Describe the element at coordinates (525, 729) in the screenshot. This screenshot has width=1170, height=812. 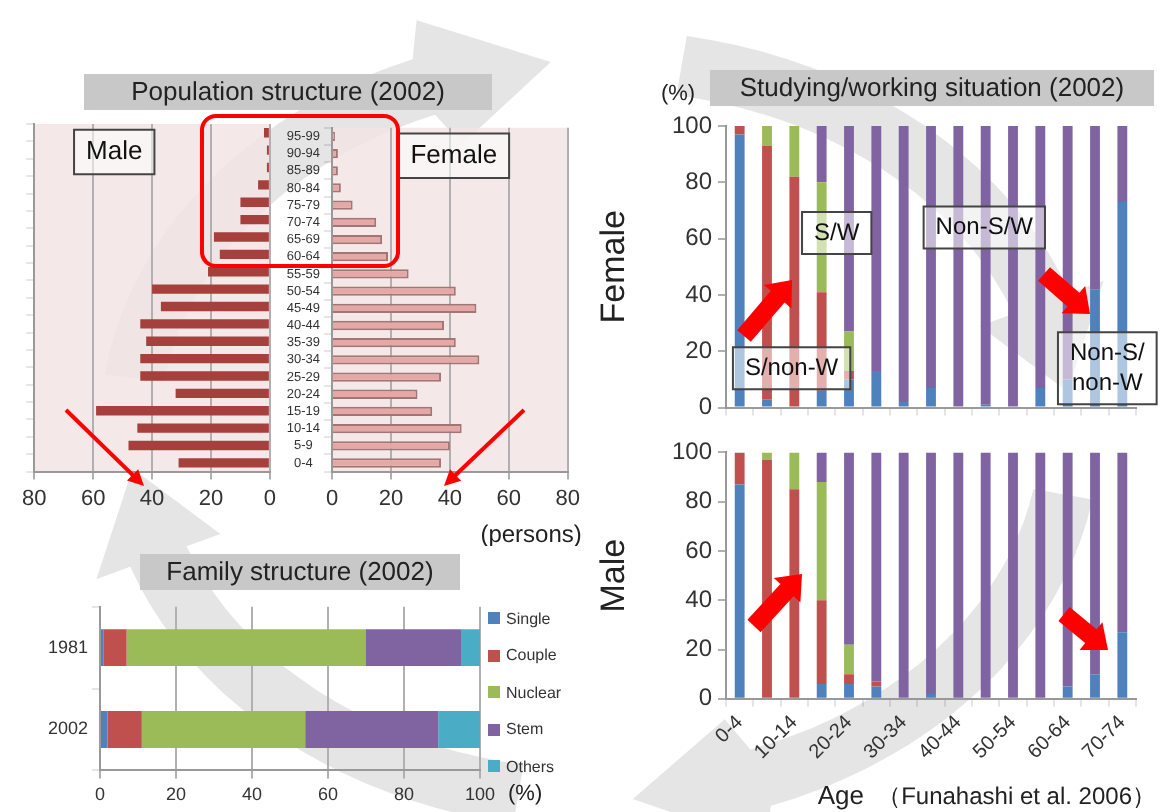
I see `legend-label: Stem` at that location.